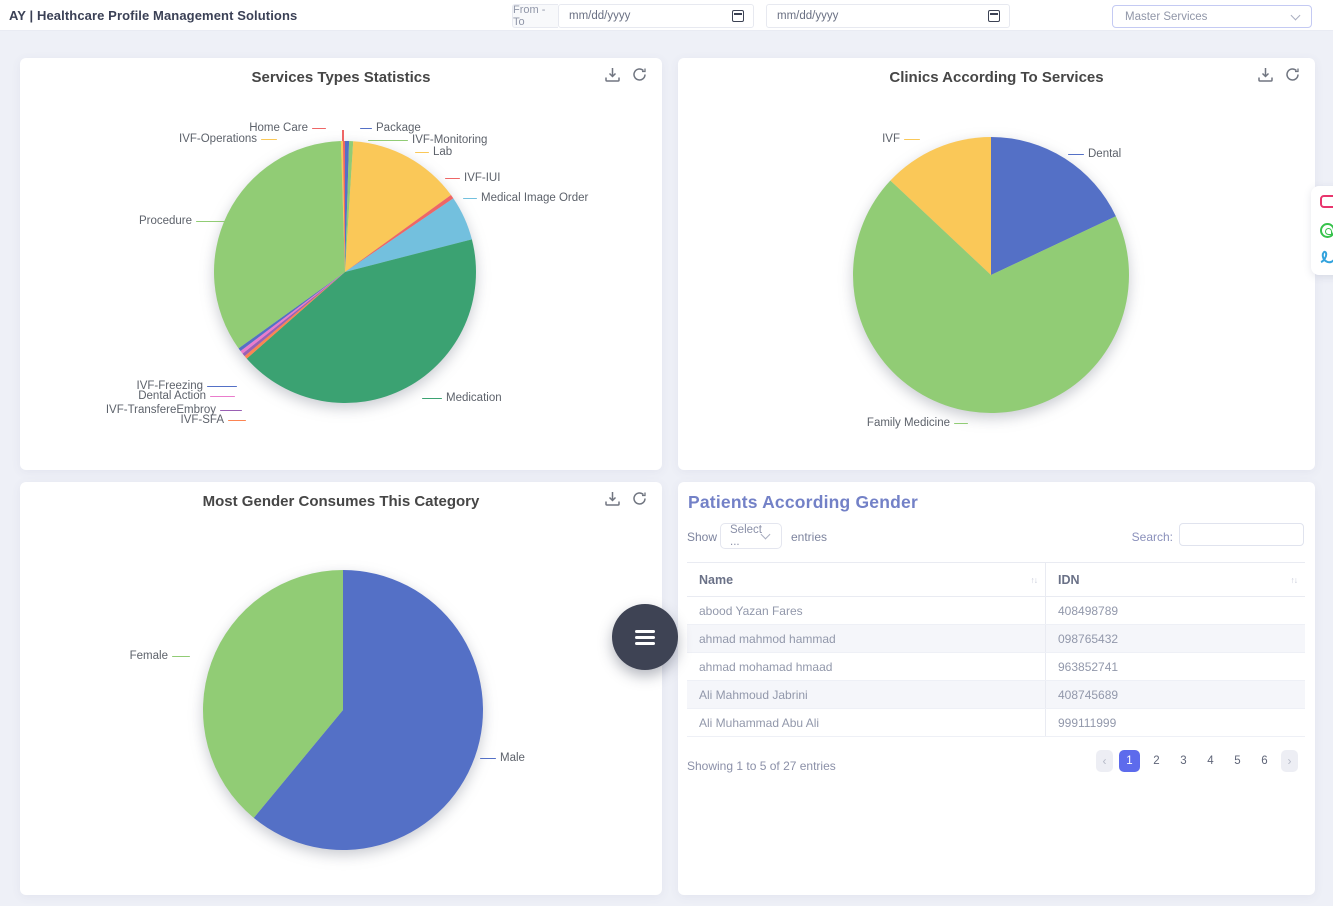  I want to click on floating-menu-button, so click(645, 637).